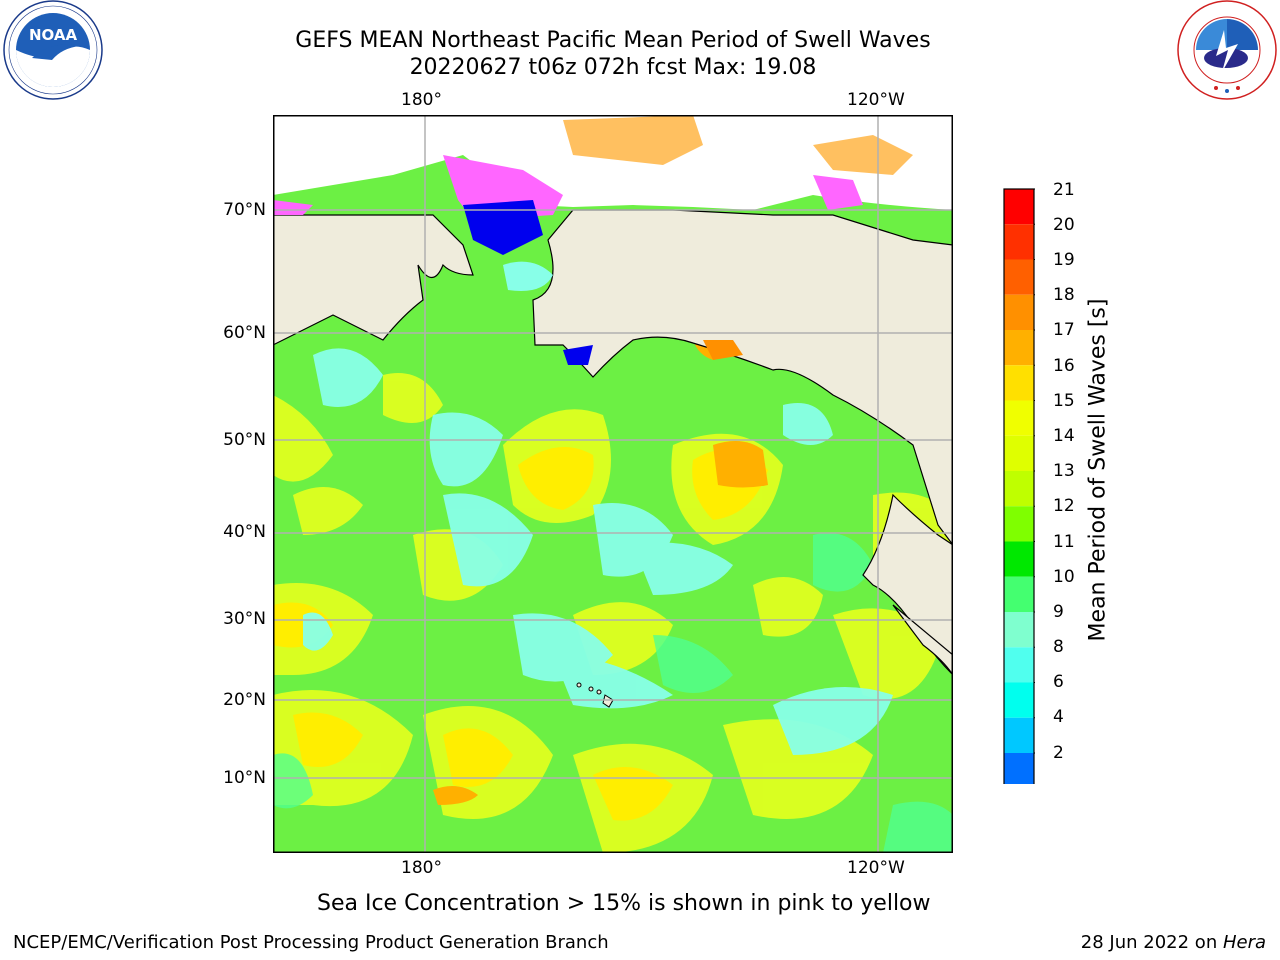 This screenshot has width=1280, height=960. I want to click on cb-tick-21: 21, so click(1064, 190).